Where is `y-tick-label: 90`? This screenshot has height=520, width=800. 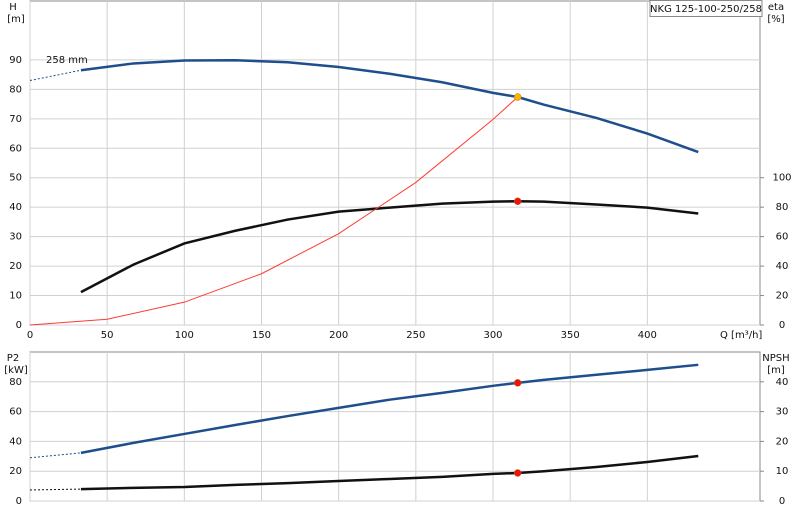 y-tick-label: 90 is located at coordinates (15, 60).